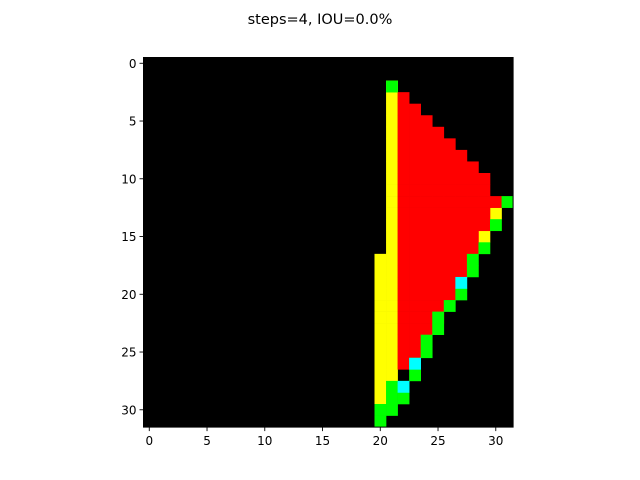 Image resolution: width=640 pixels, height=480 pixels. Describe the element at coordinates (437, 441) in the screenshot. I see `x-tick-label: 25` at that location.